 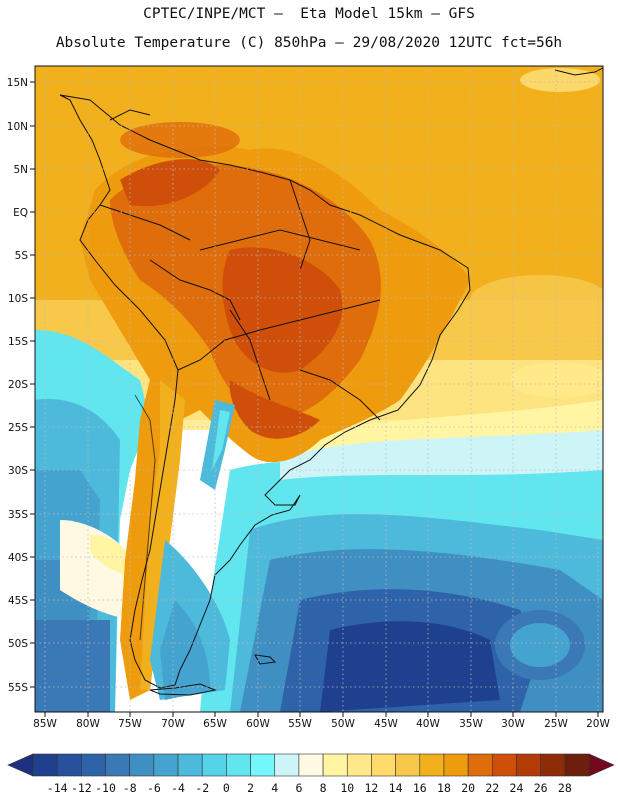 I want to click on colorbar-cells, so click(x=311, y=765).